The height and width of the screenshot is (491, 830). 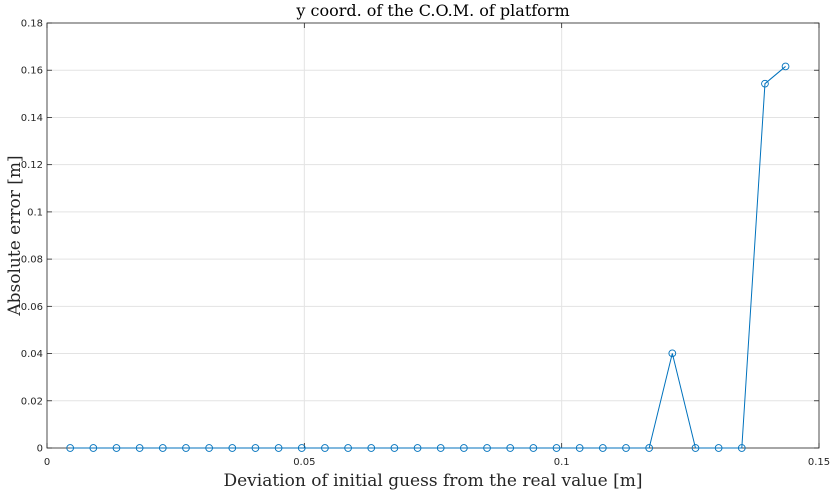 I want to click on y-tick-label: 0.06, so click(x=32, y=307).